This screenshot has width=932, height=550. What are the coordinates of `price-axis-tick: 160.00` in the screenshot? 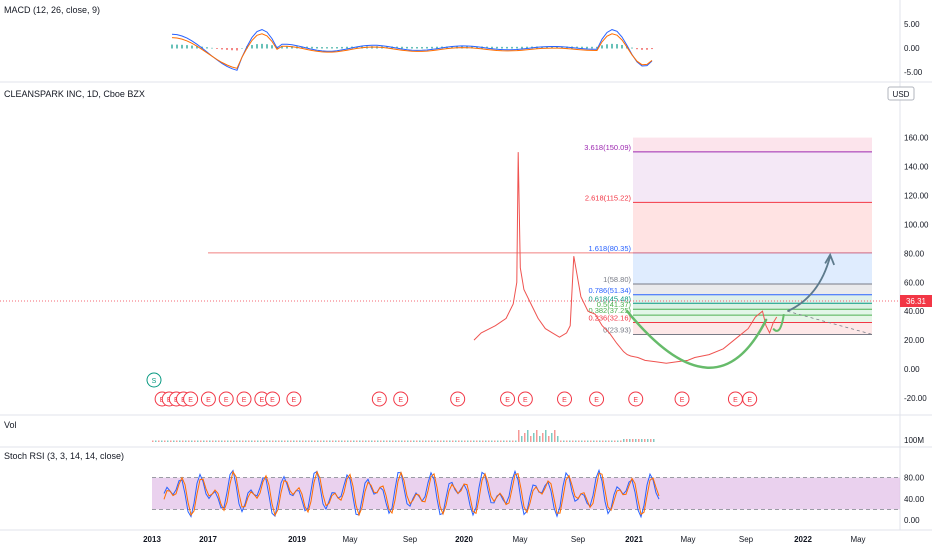 It's located at (916, 138).